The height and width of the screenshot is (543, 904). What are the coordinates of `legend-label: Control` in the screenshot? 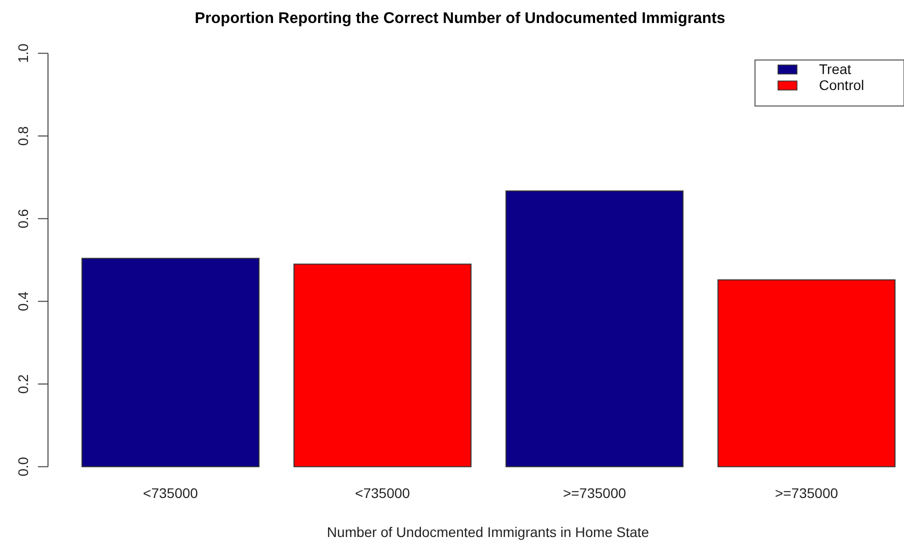 It's located at (841, 85).